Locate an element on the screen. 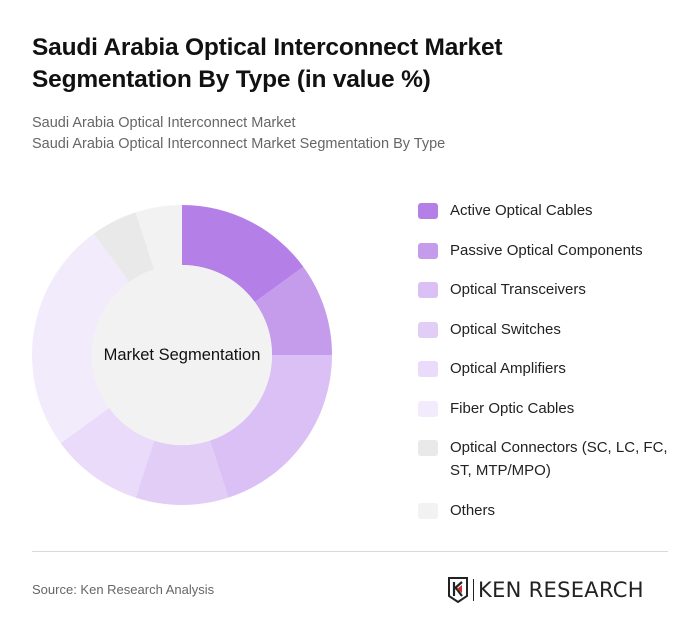 The width and height of the screenshot is (700, 637). donut-center-label: Market Segmentation is located at coordinates (182, 354).